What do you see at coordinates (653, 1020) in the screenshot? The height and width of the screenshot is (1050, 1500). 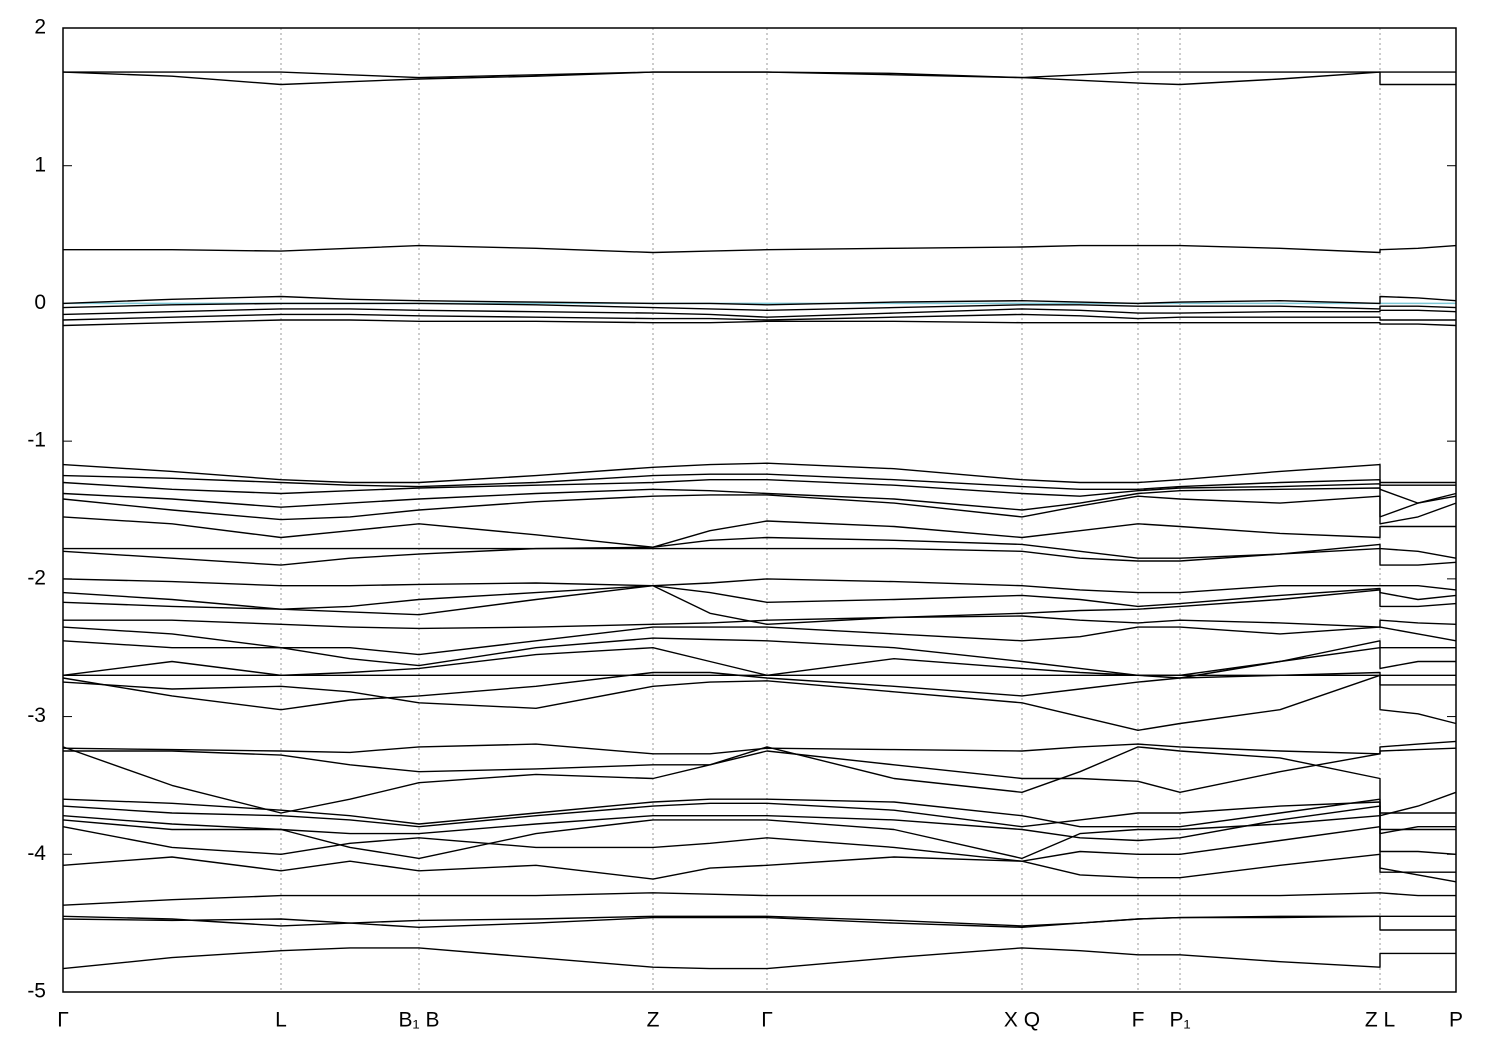 I see `x-tick-label: Z` at bounding box center [653, 1020].